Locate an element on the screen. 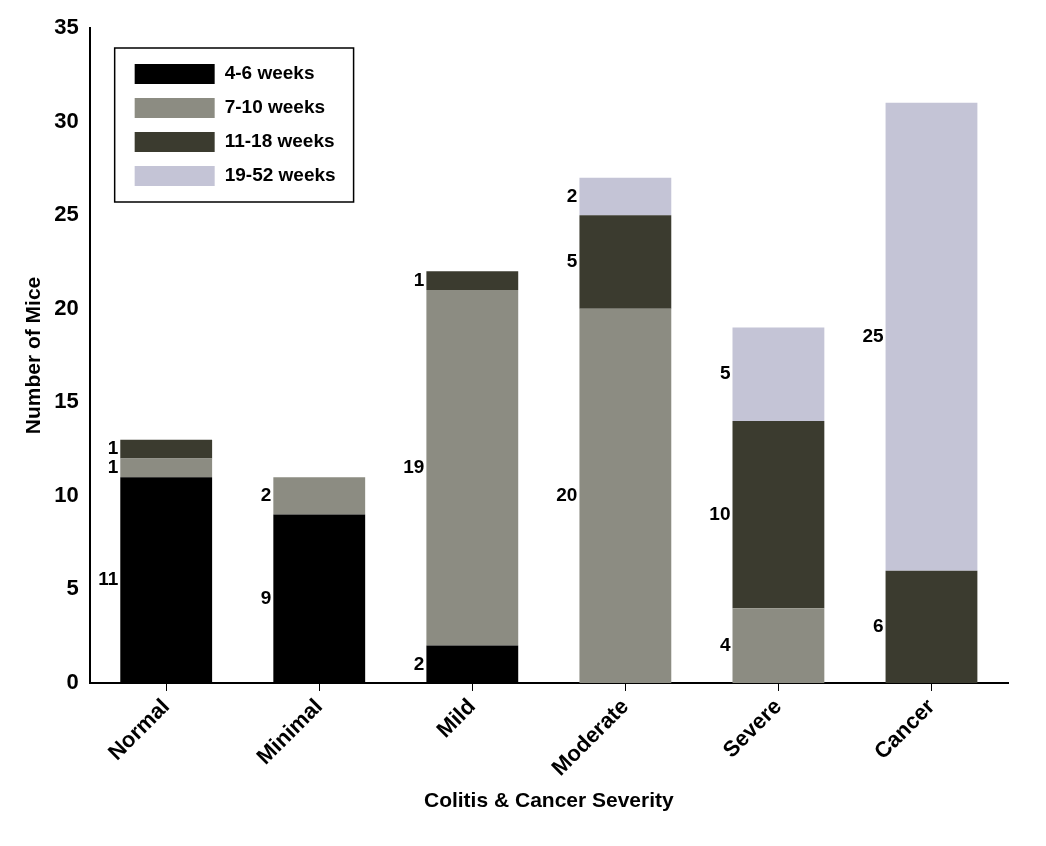 This screenshot has height=846, width=1046. data-label: 11 is located at coordinates (108, 579).